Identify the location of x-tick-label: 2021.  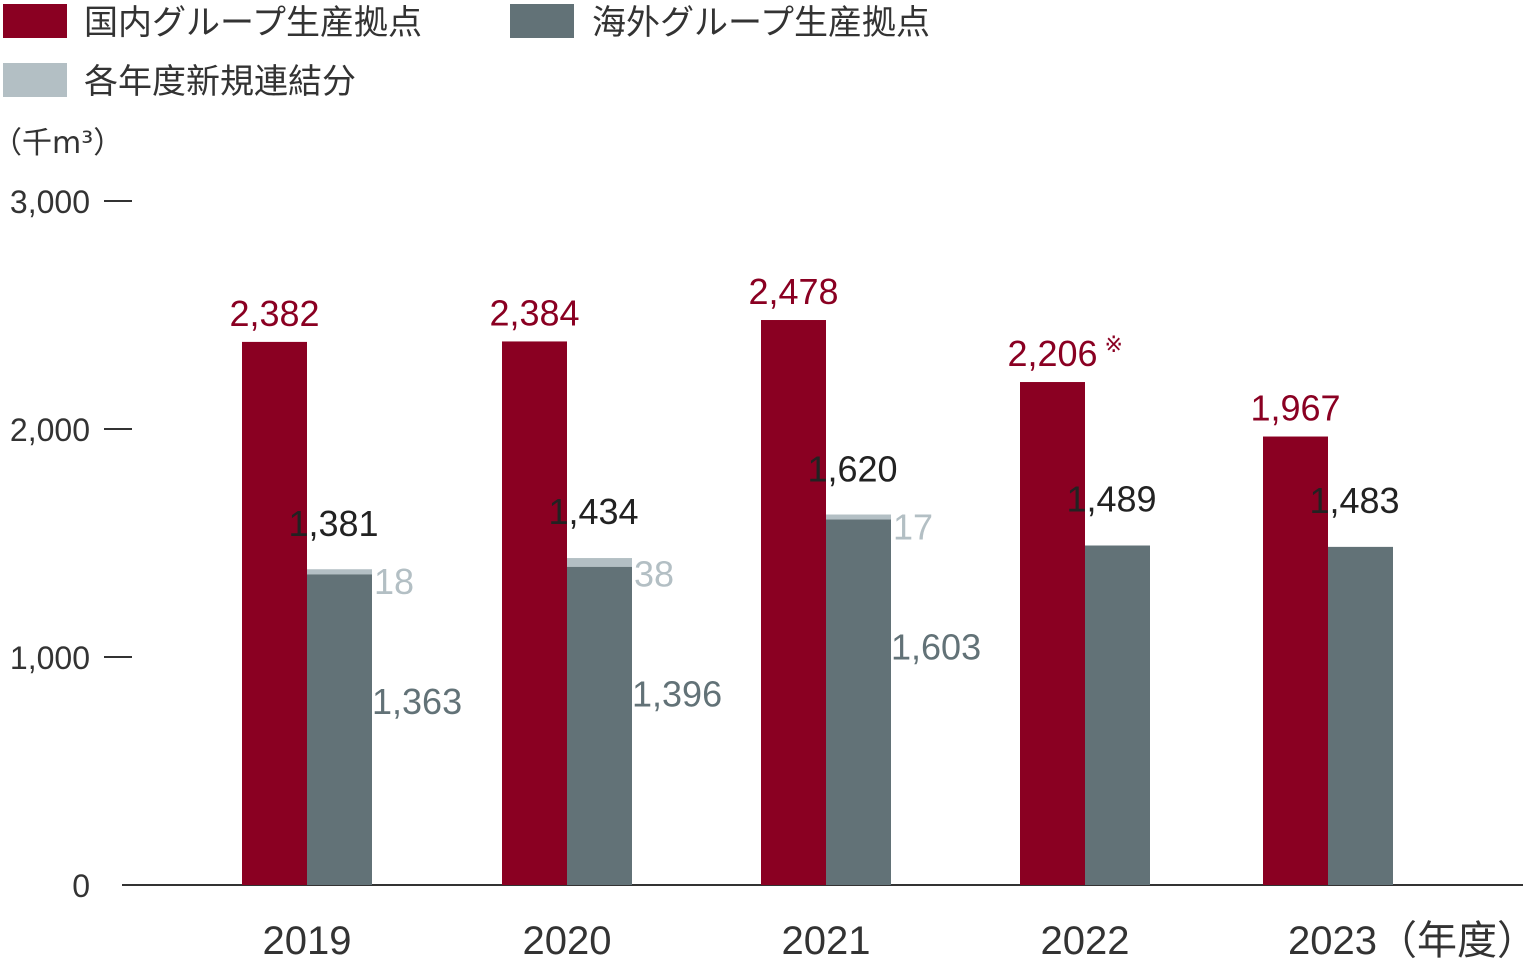
(826, 939).